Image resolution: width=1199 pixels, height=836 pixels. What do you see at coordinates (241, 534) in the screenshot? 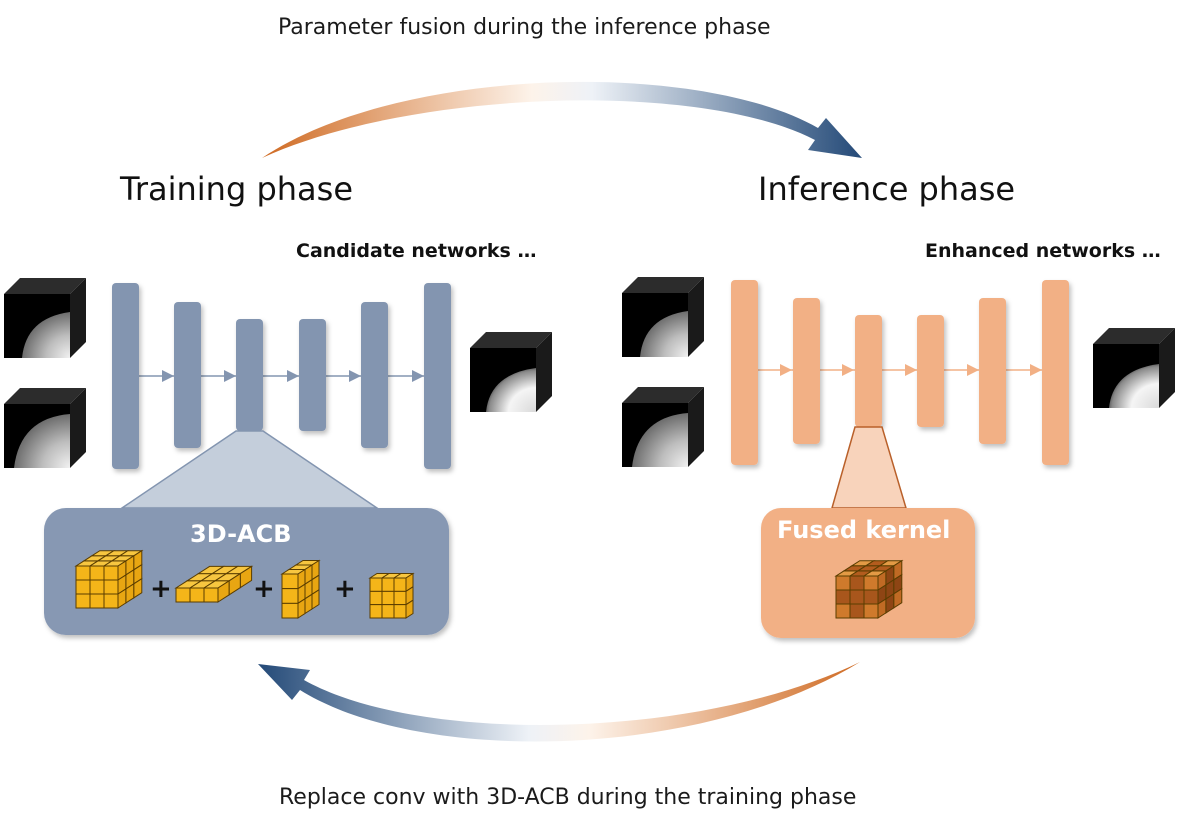
I see `acb-block-title: 3D-ACB` at bounding box center [241, 534].